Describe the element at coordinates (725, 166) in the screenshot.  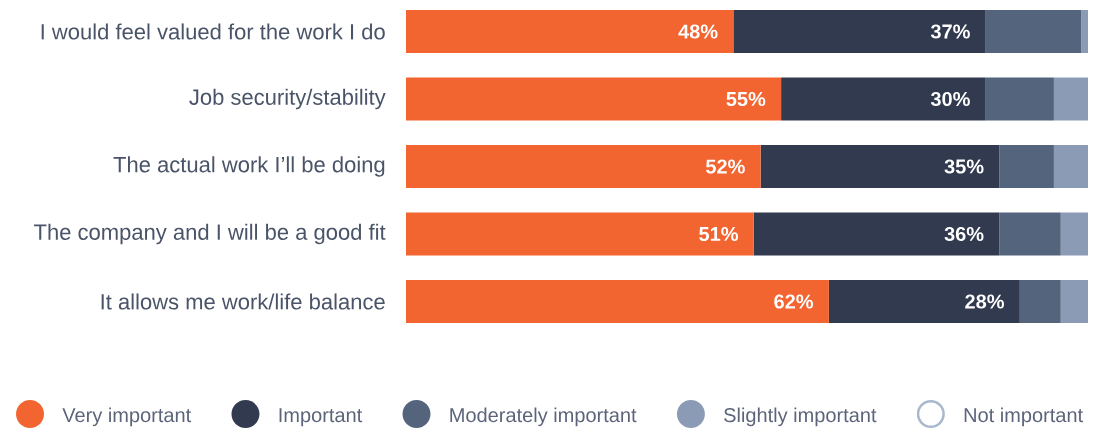
I see `data-label: 52%` at that location.